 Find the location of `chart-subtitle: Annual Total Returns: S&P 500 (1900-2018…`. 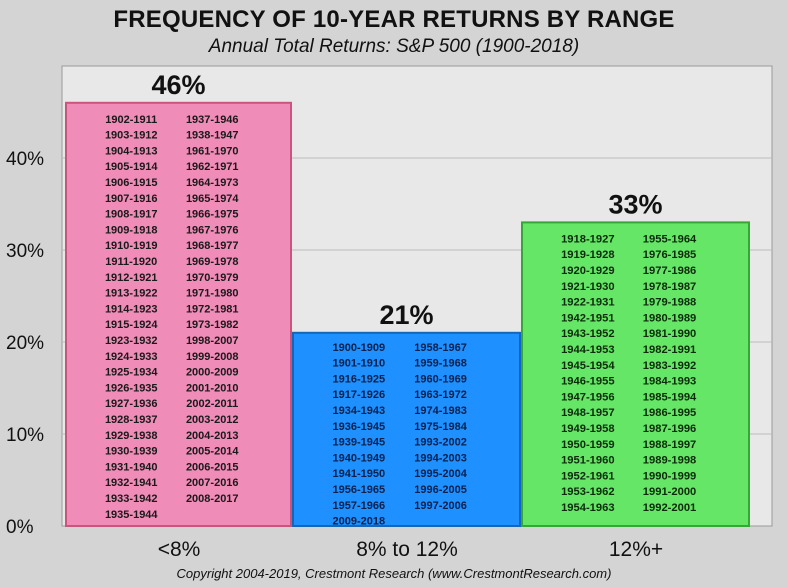

chart-subtitle: Annual Total Returns: S&P 500 (1900-2018… is located at coordinates (394, 46).